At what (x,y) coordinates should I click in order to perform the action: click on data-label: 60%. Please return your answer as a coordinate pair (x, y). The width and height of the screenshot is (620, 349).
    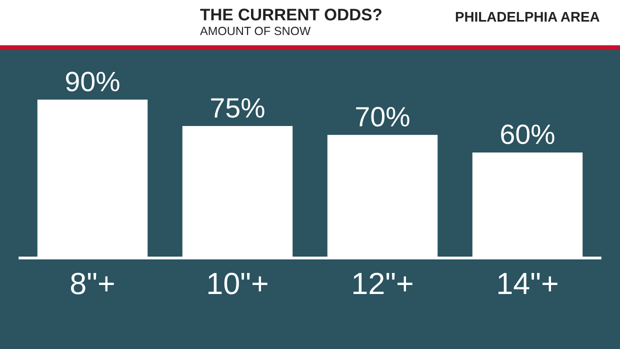
    Looking at the image, I should click on (527, 134).